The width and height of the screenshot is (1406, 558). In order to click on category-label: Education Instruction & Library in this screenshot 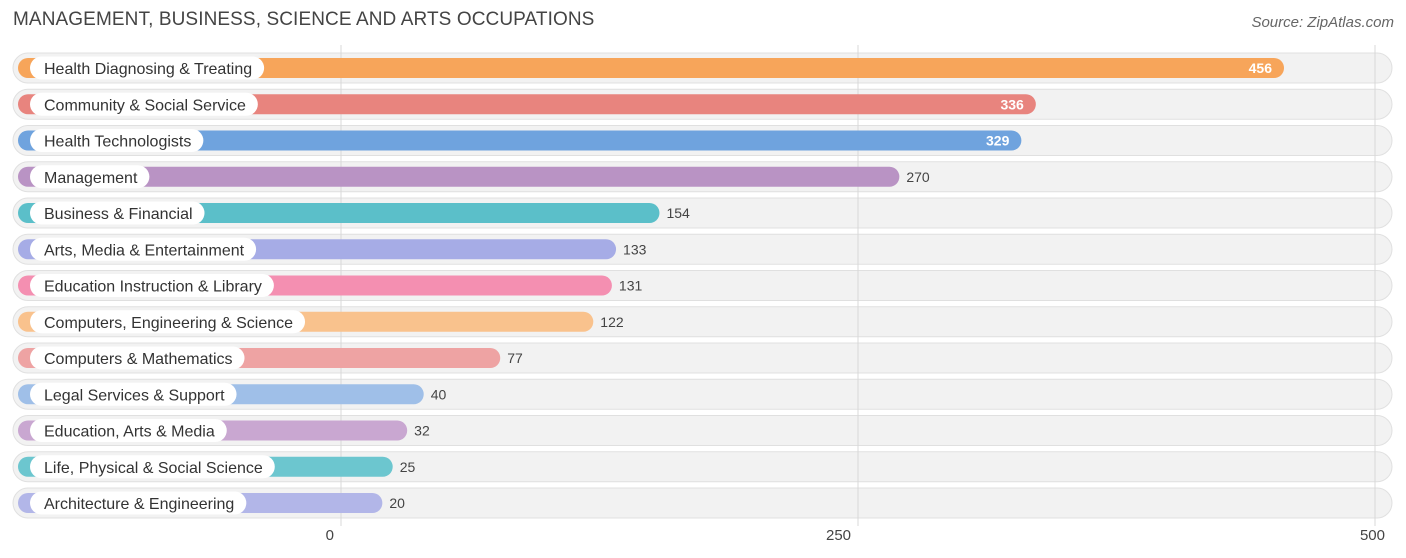, I will do `click(153, 287)`.